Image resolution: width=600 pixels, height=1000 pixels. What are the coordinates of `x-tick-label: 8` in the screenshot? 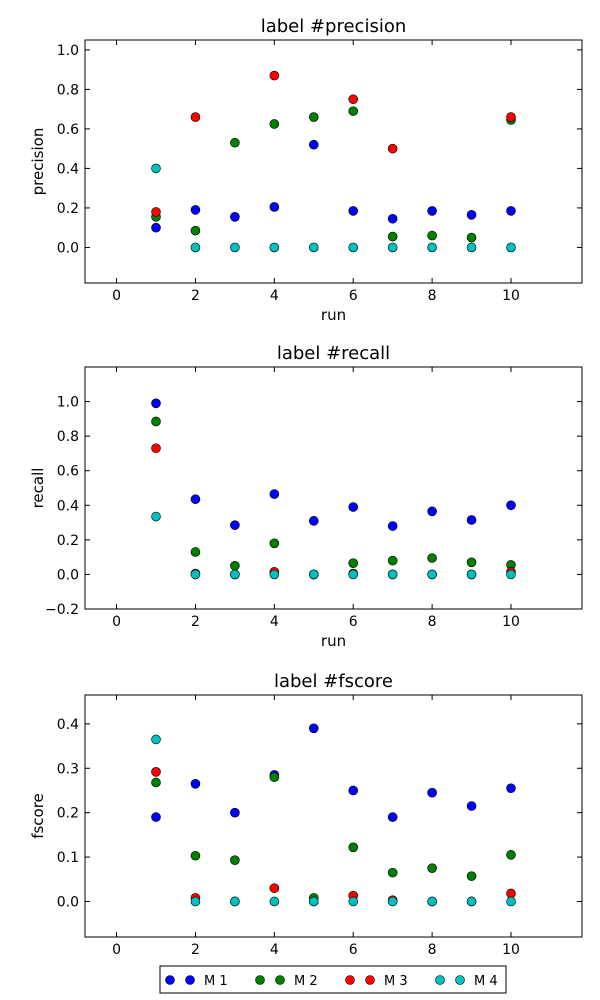 It's located at (432, 296).